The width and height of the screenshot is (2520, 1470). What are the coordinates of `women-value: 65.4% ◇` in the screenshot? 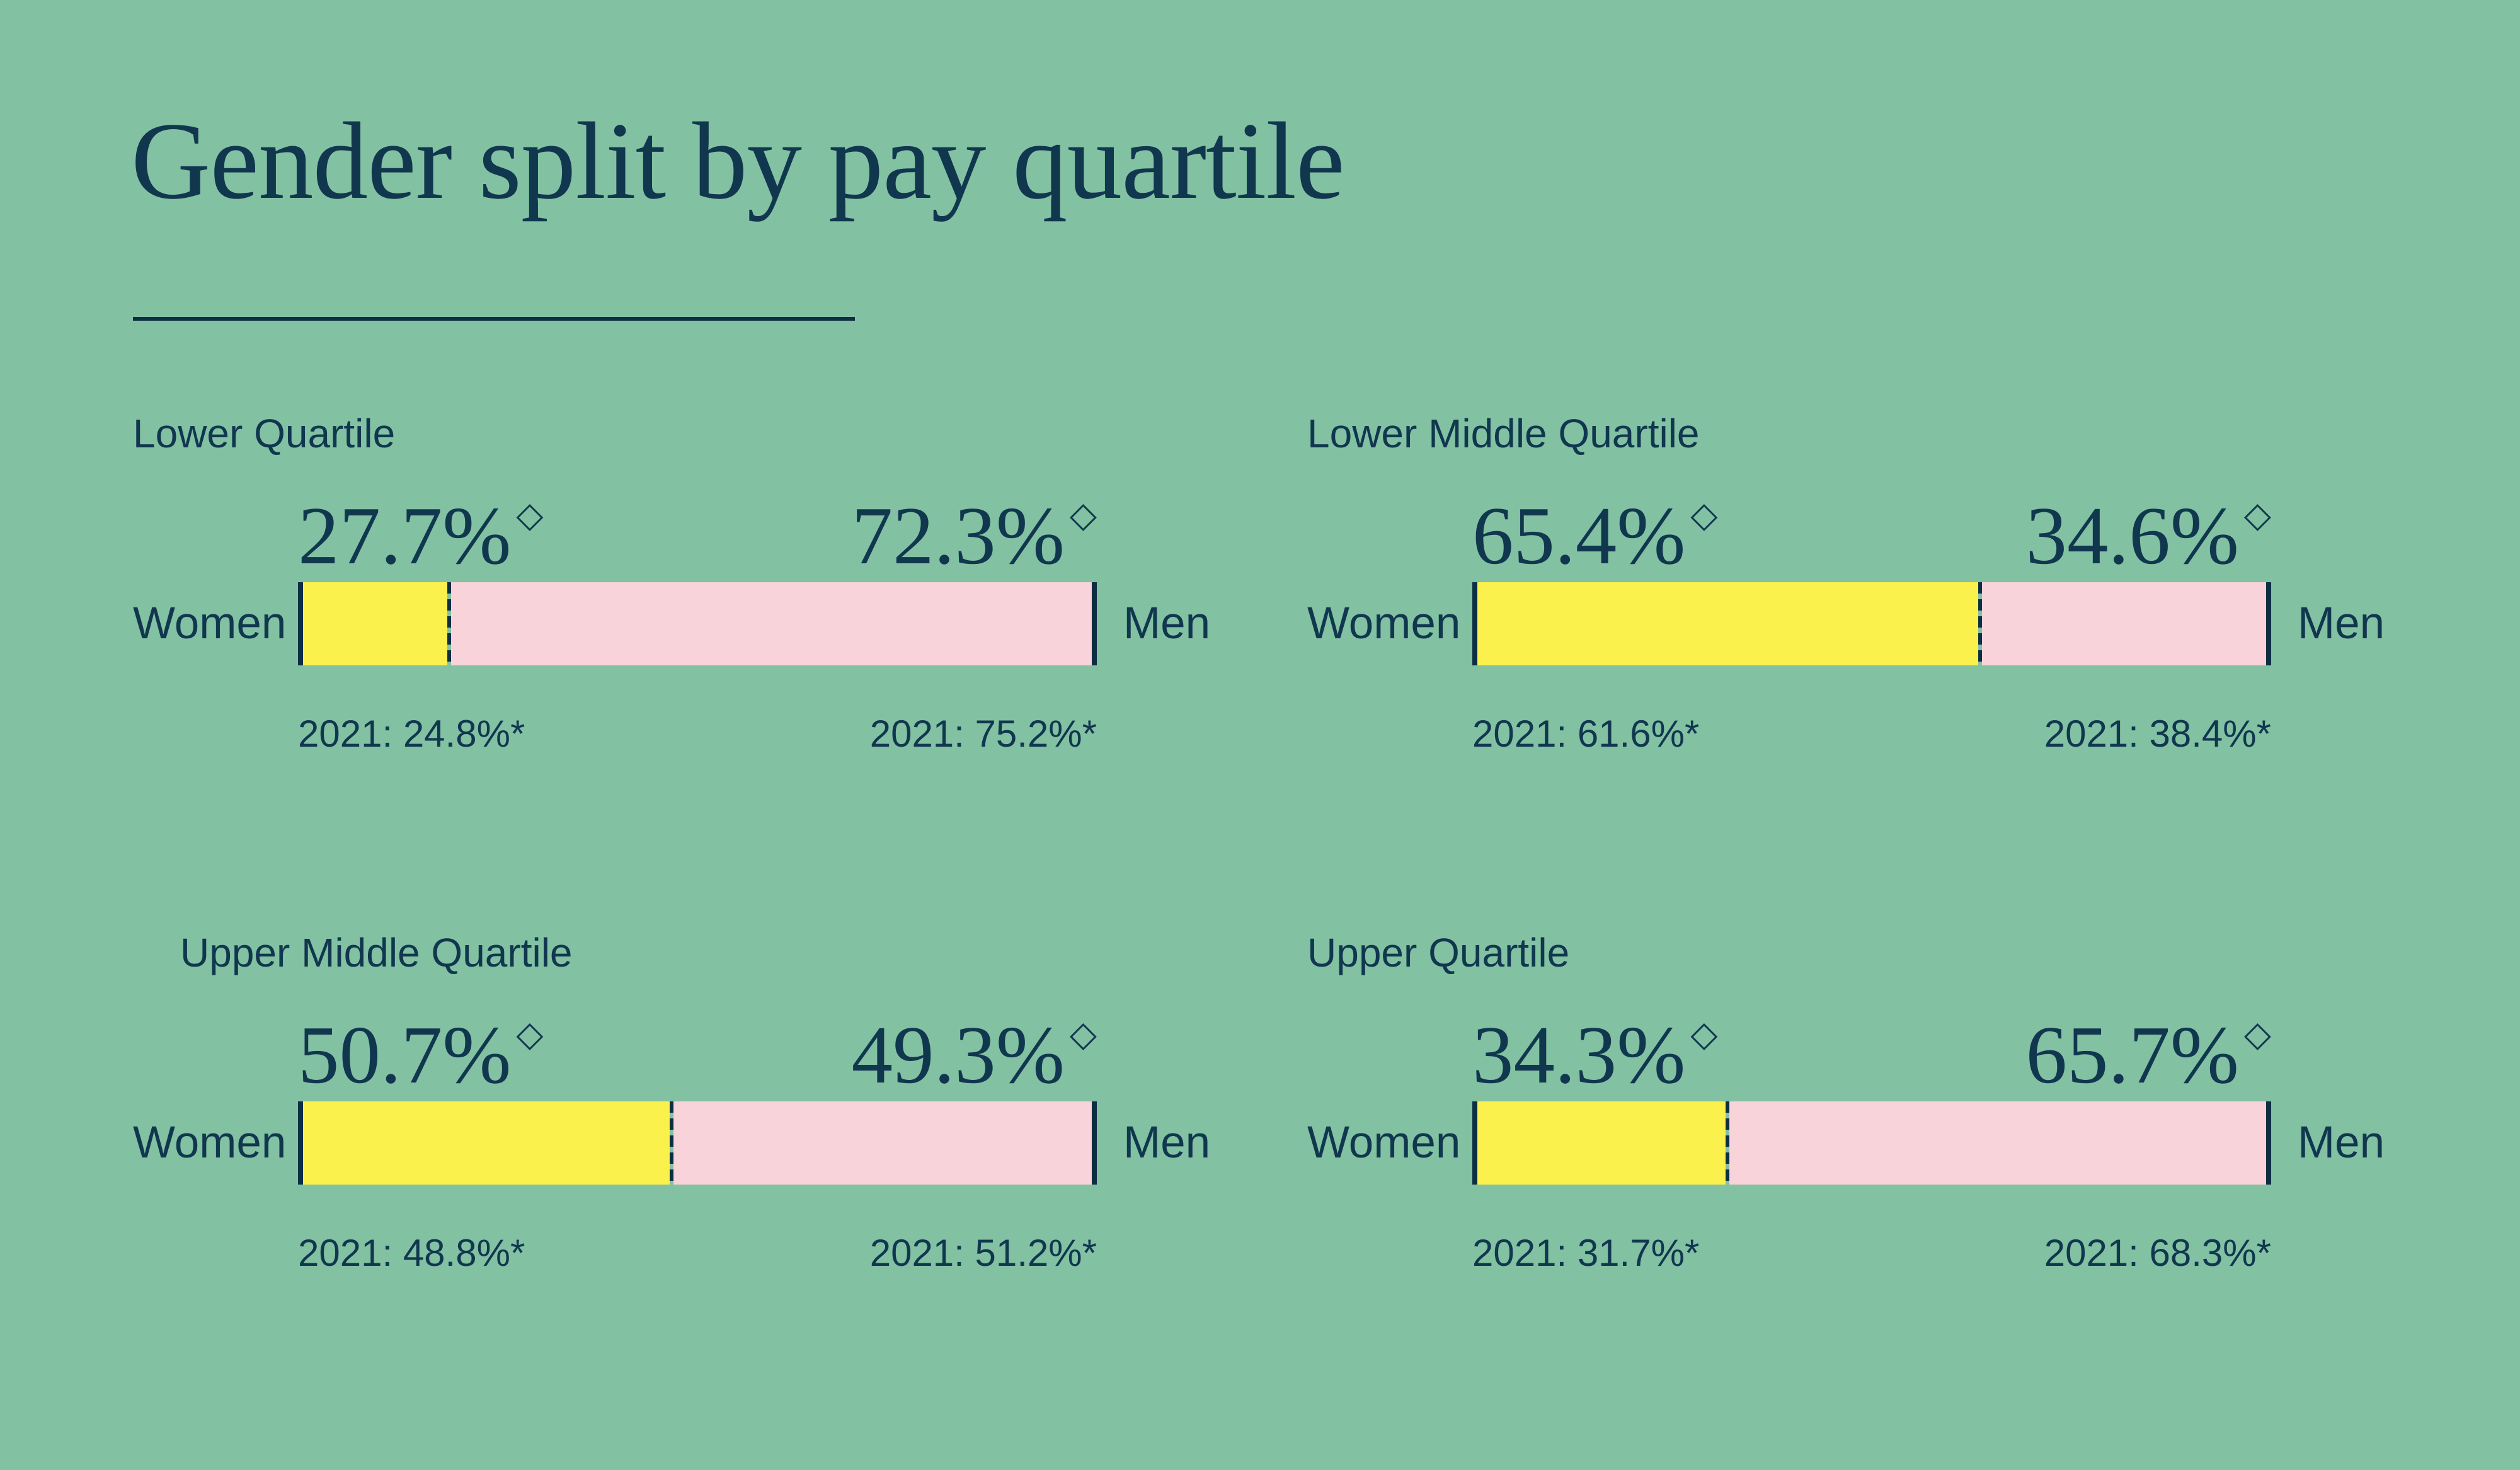 It's located at (1595, 536).